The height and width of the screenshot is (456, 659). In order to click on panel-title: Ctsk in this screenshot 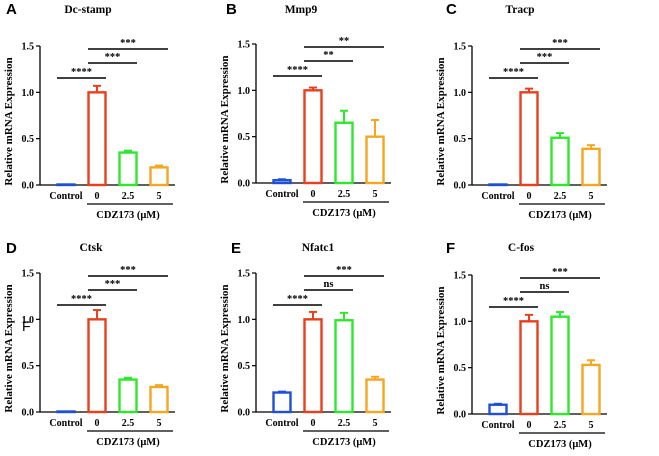, I will do `click(91, 248)`.